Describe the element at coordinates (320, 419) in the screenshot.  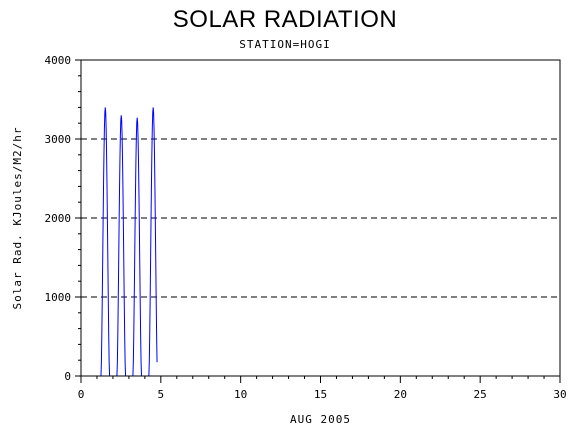
I see `x-axis-label: AUG 2005` at that location.